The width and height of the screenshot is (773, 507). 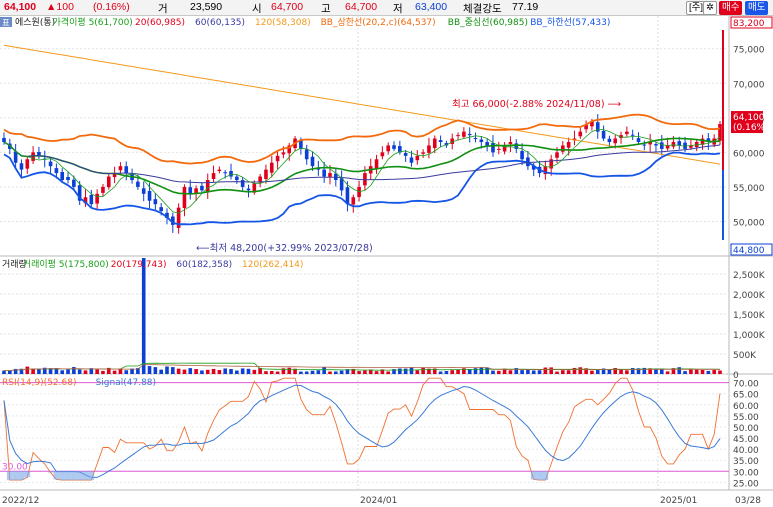 I want to click on max-price-badge, so click(x=751, y=22).